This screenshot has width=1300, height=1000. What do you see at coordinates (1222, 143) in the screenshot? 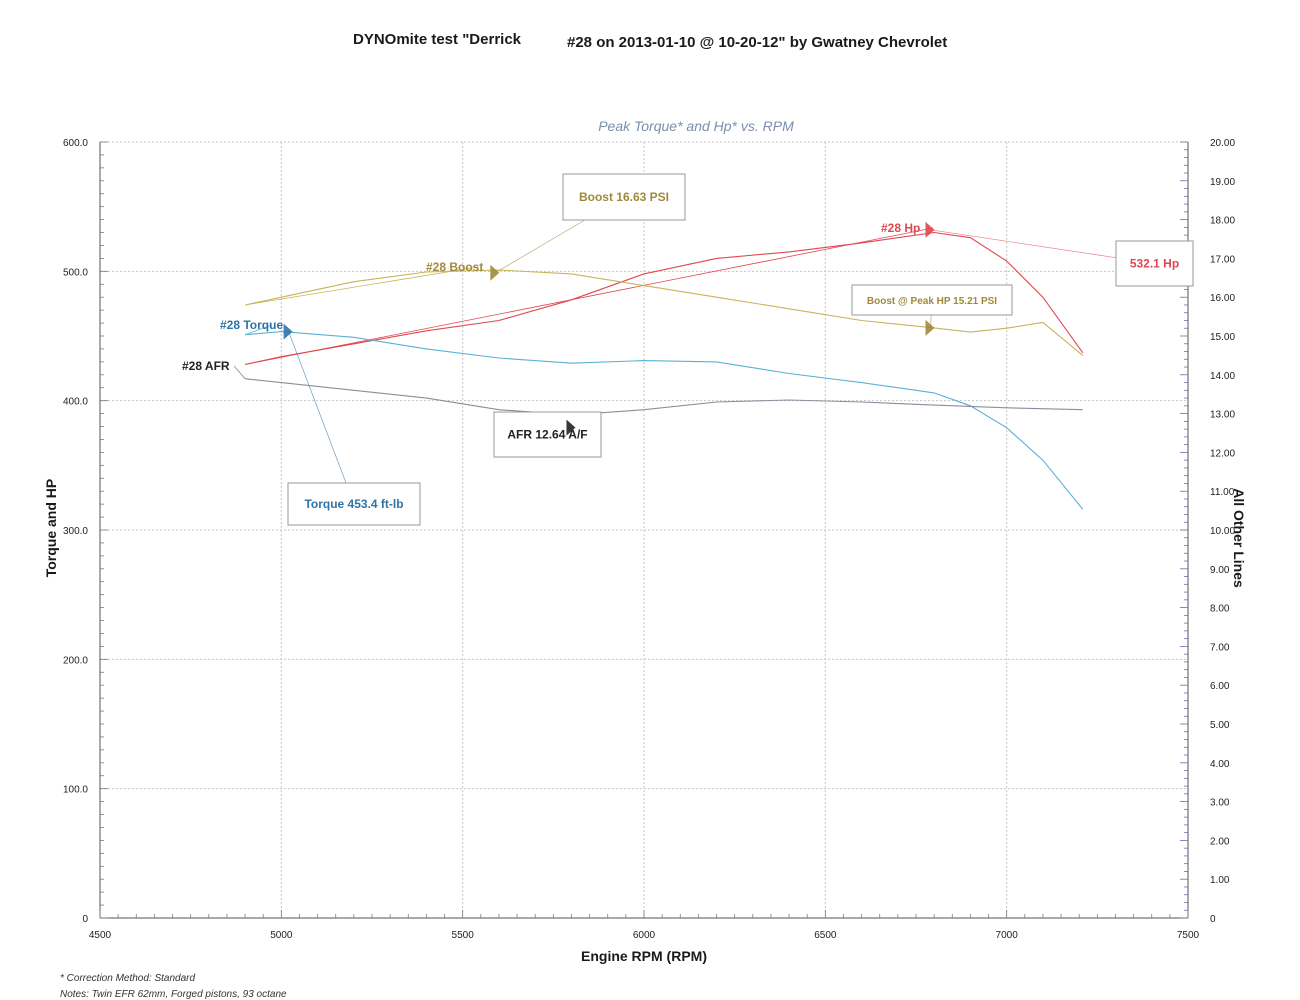
I see `y-right-tick-label: 20.00` at bounding box center [1222, 143].